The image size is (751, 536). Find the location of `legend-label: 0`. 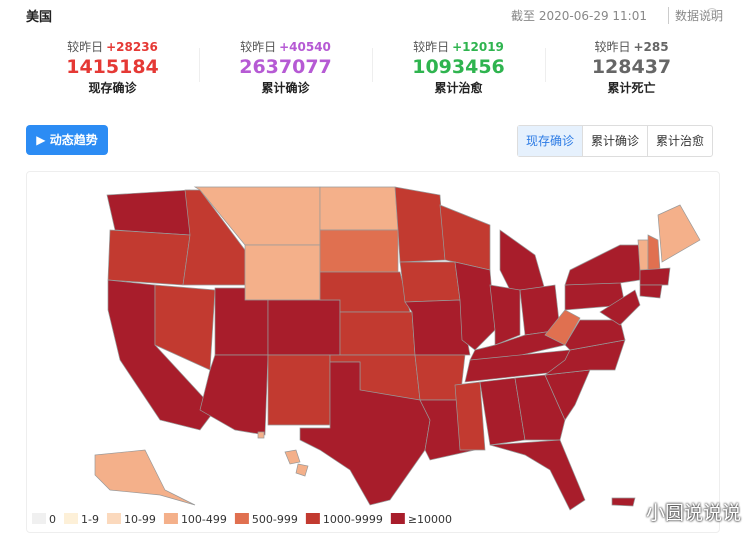

legend-label: 0 is located at coordinates (52, 519).